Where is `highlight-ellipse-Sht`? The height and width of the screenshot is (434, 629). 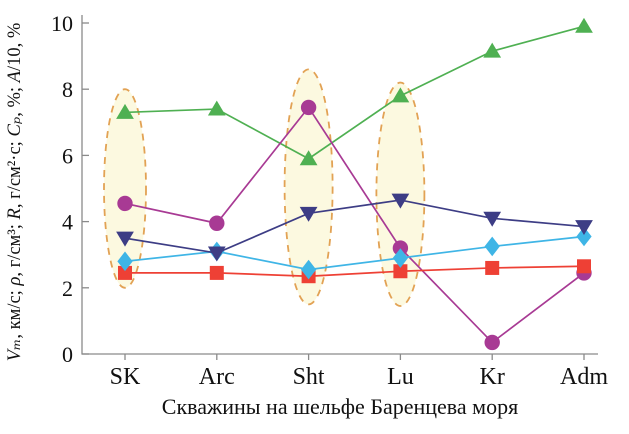 highlight-ellipse-Sht is located at coordinates (308, 187).